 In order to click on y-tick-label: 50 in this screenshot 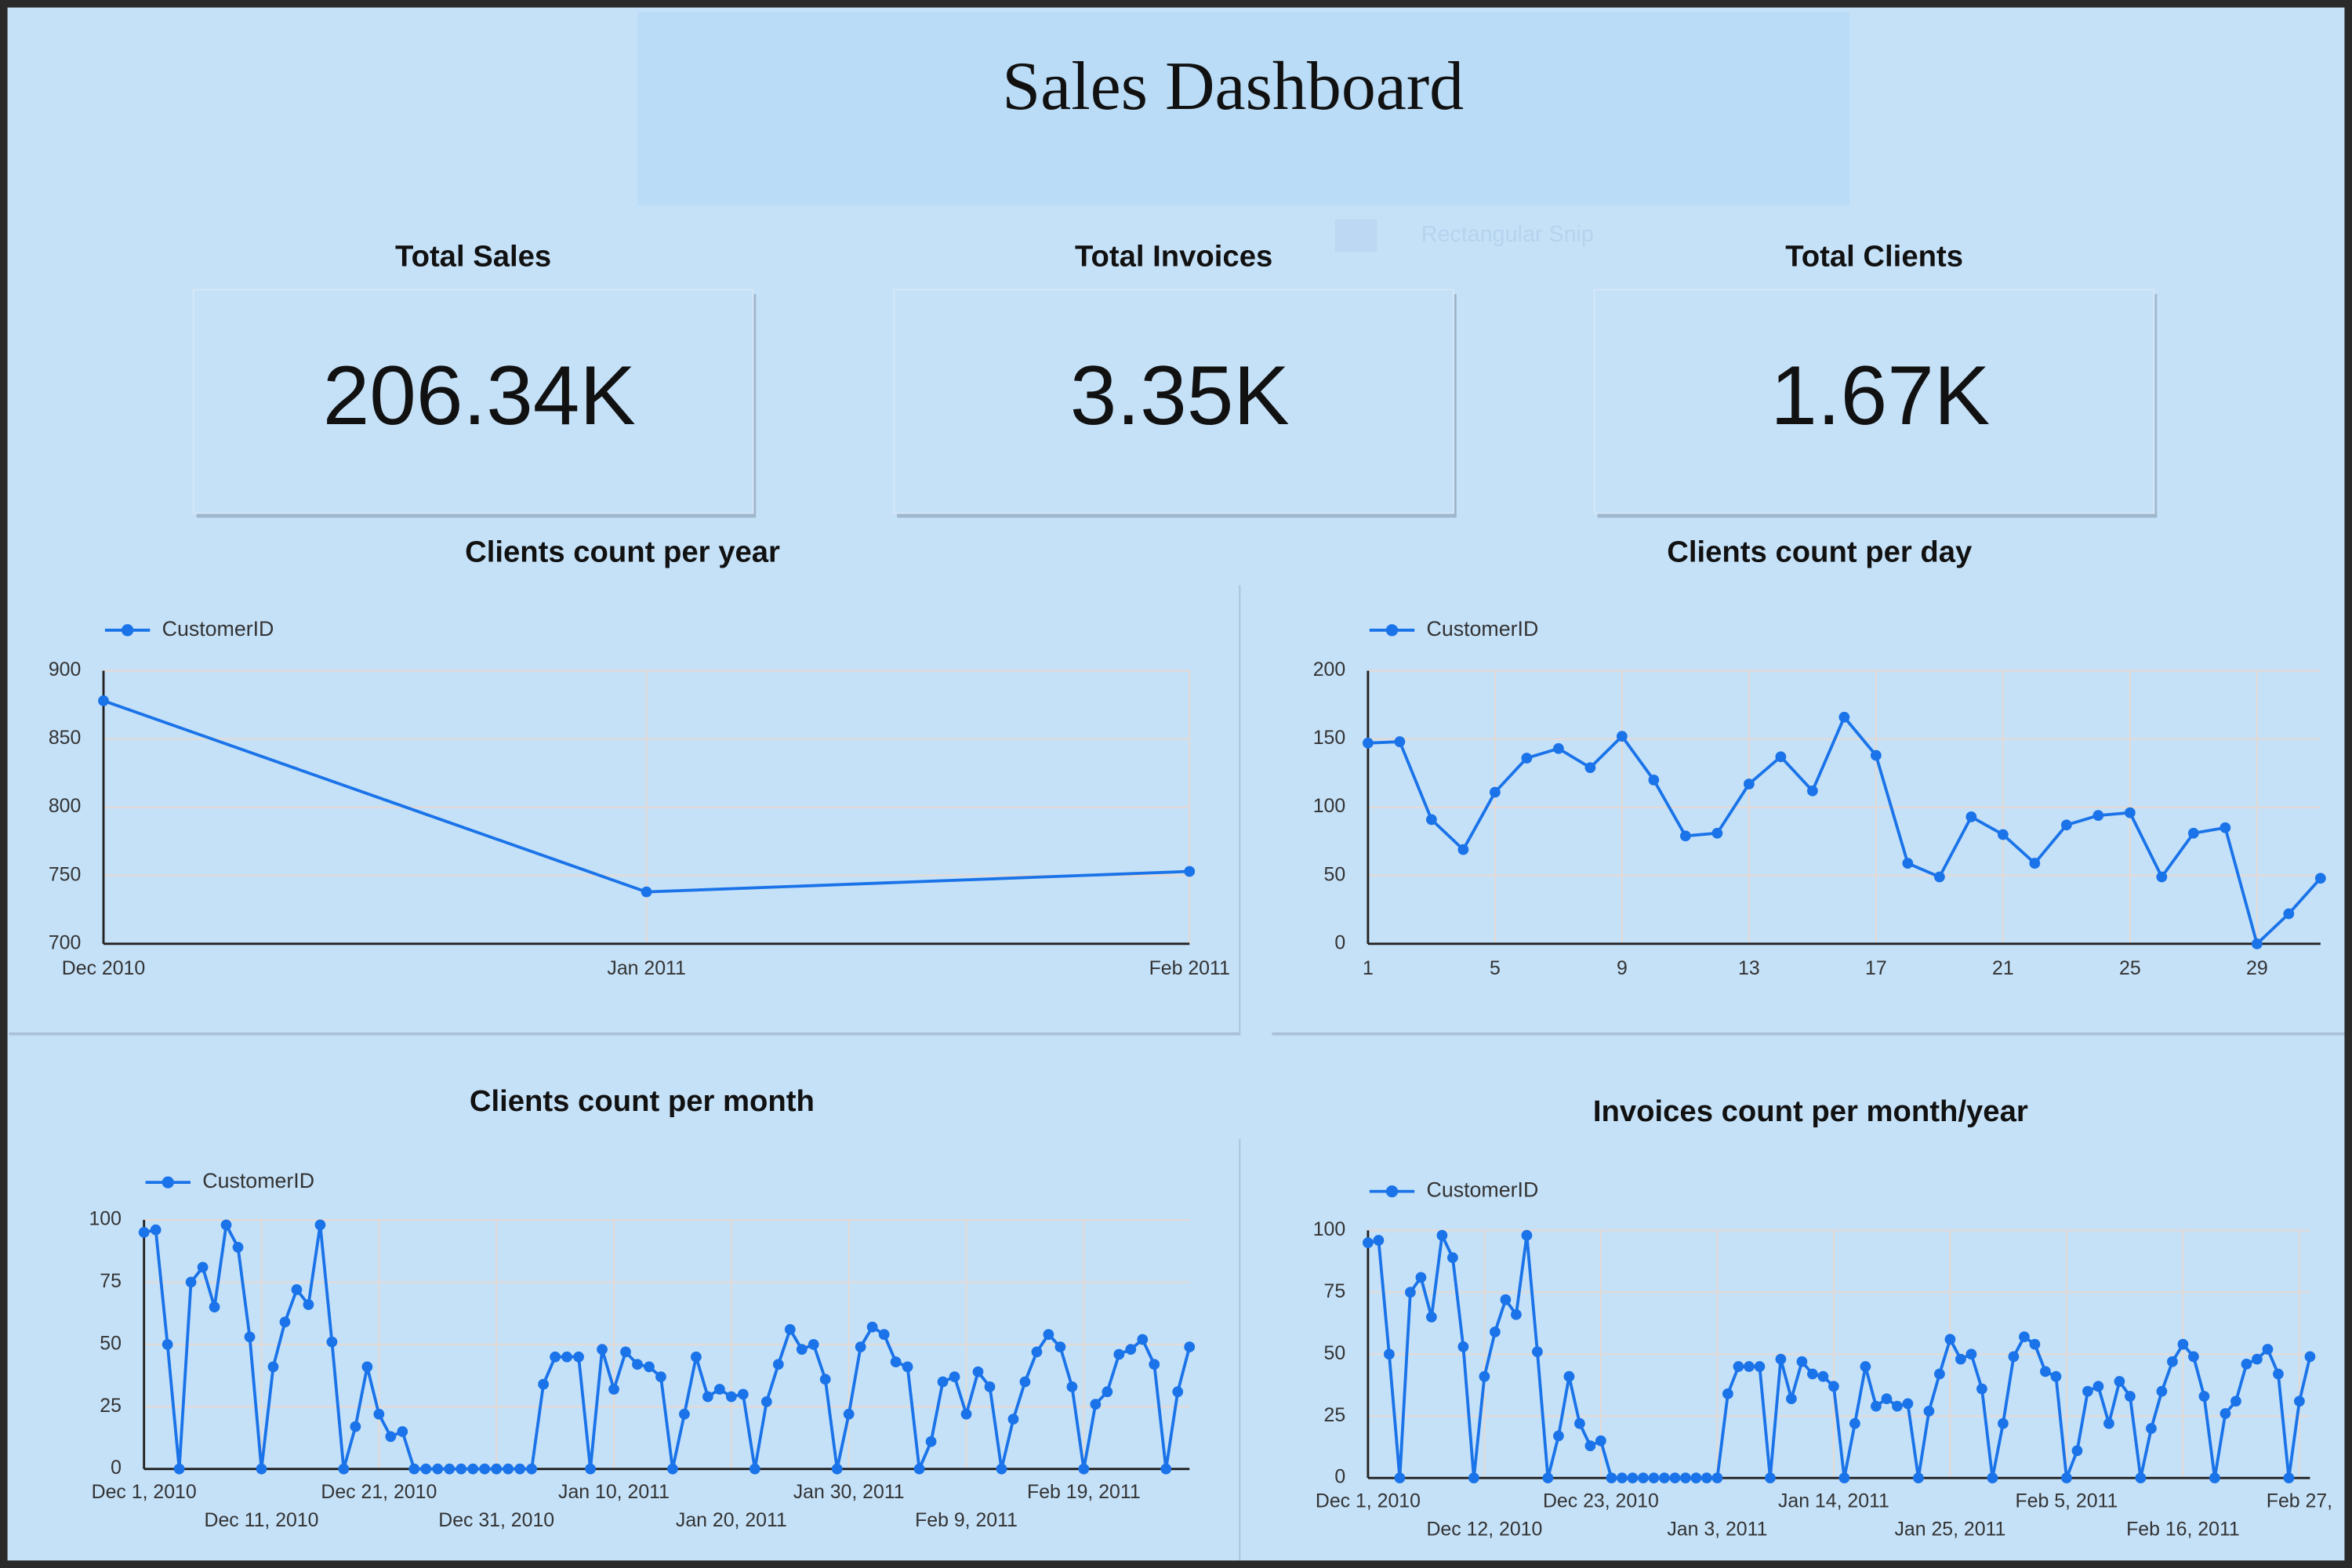, I will do `click(111, 1343)`.